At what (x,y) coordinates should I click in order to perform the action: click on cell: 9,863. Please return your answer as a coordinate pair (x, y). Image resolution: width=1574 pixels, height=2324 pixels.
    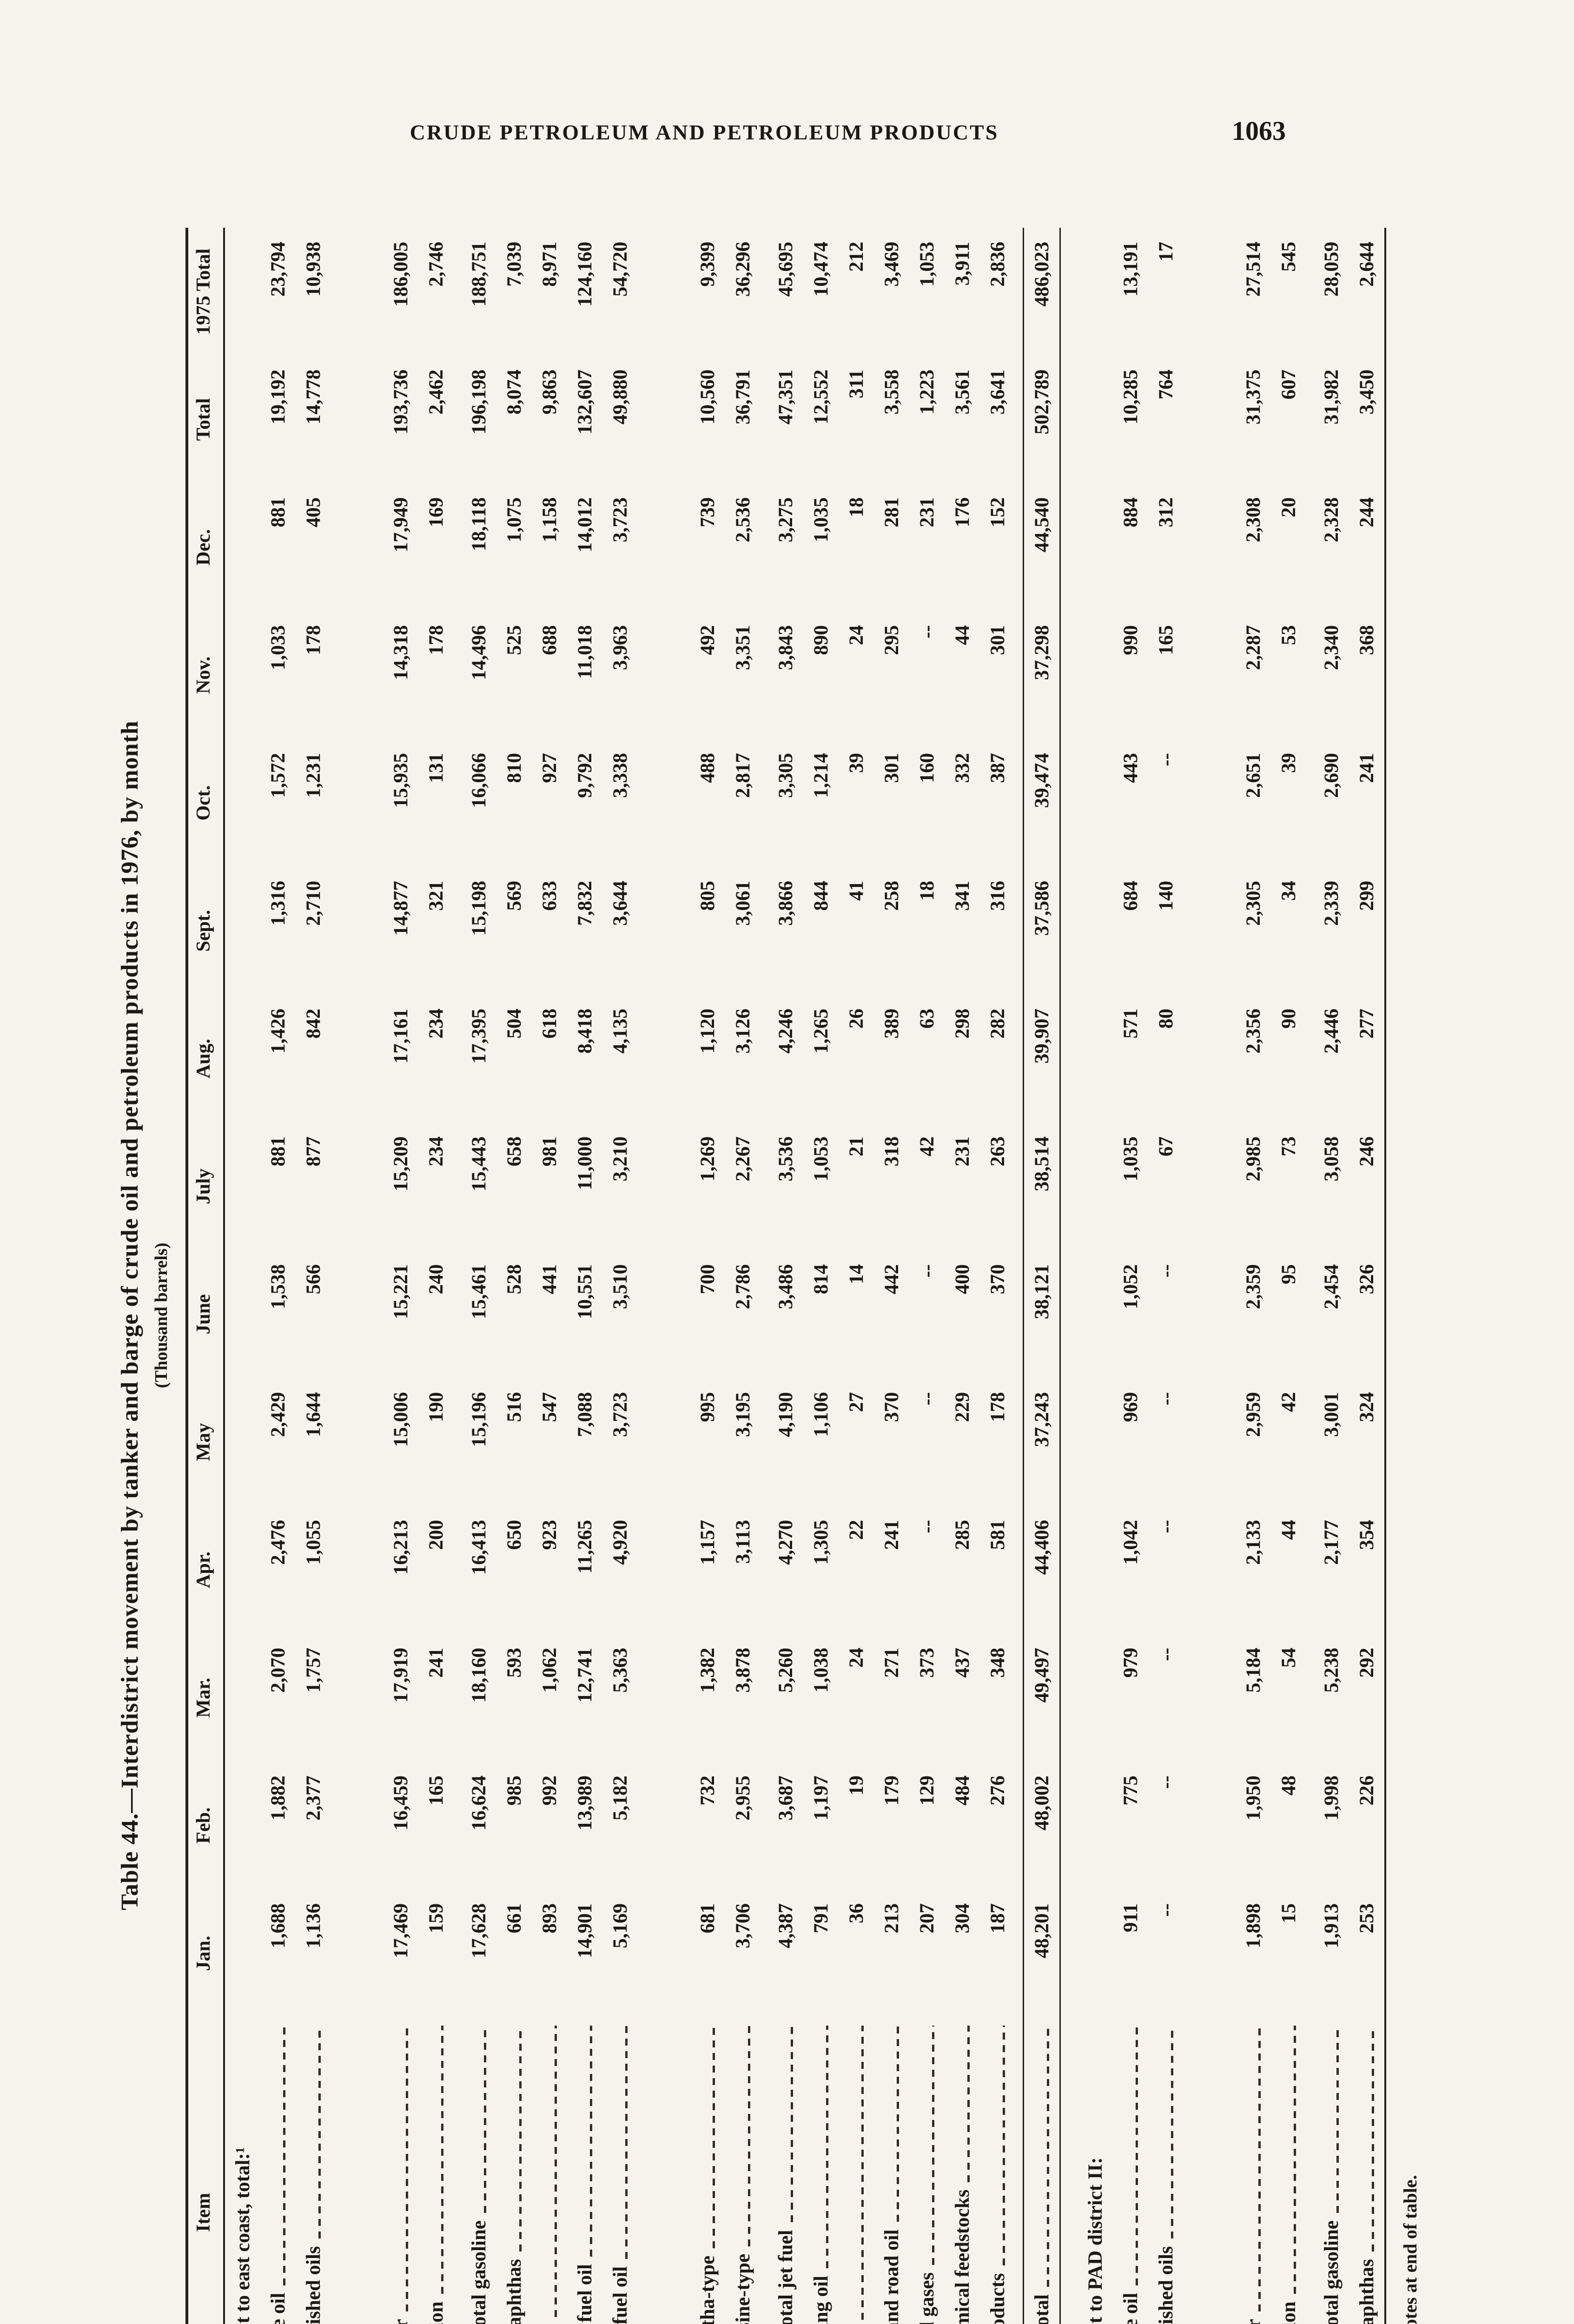
    Looking at the image, I should click on (550, 392).